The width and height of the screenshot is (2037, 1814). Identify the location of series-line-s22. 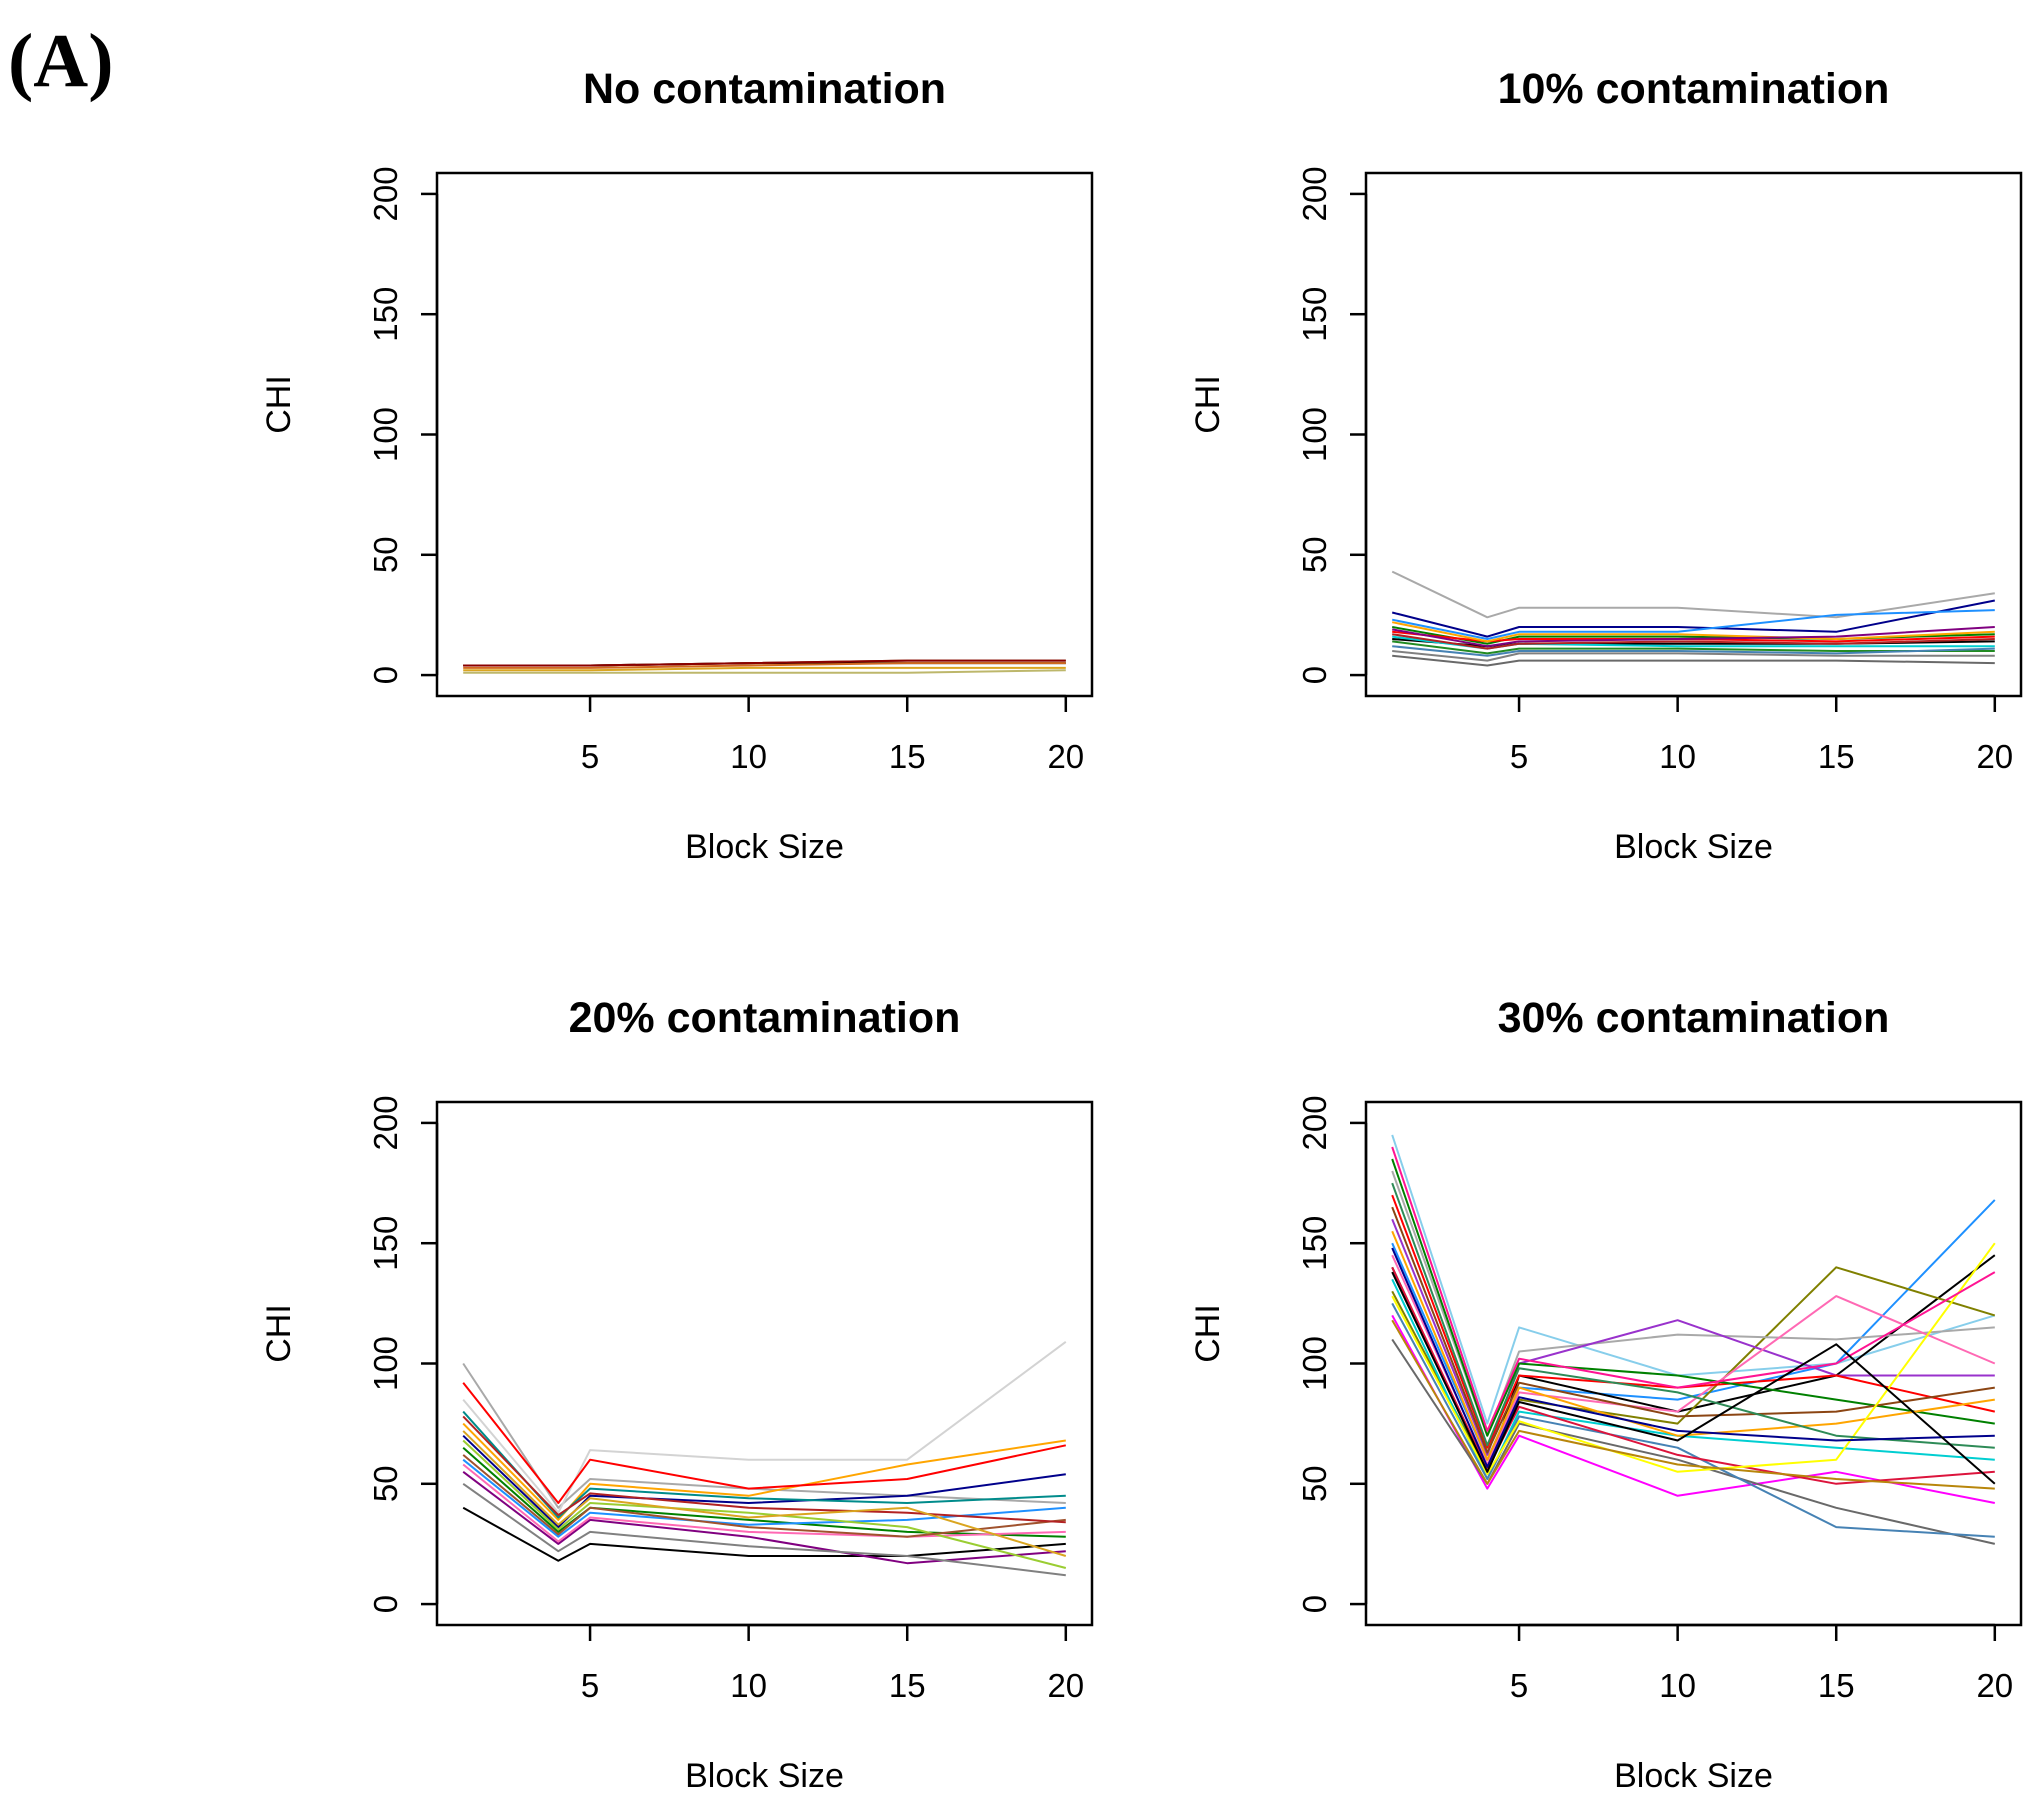
(1693, 1378).